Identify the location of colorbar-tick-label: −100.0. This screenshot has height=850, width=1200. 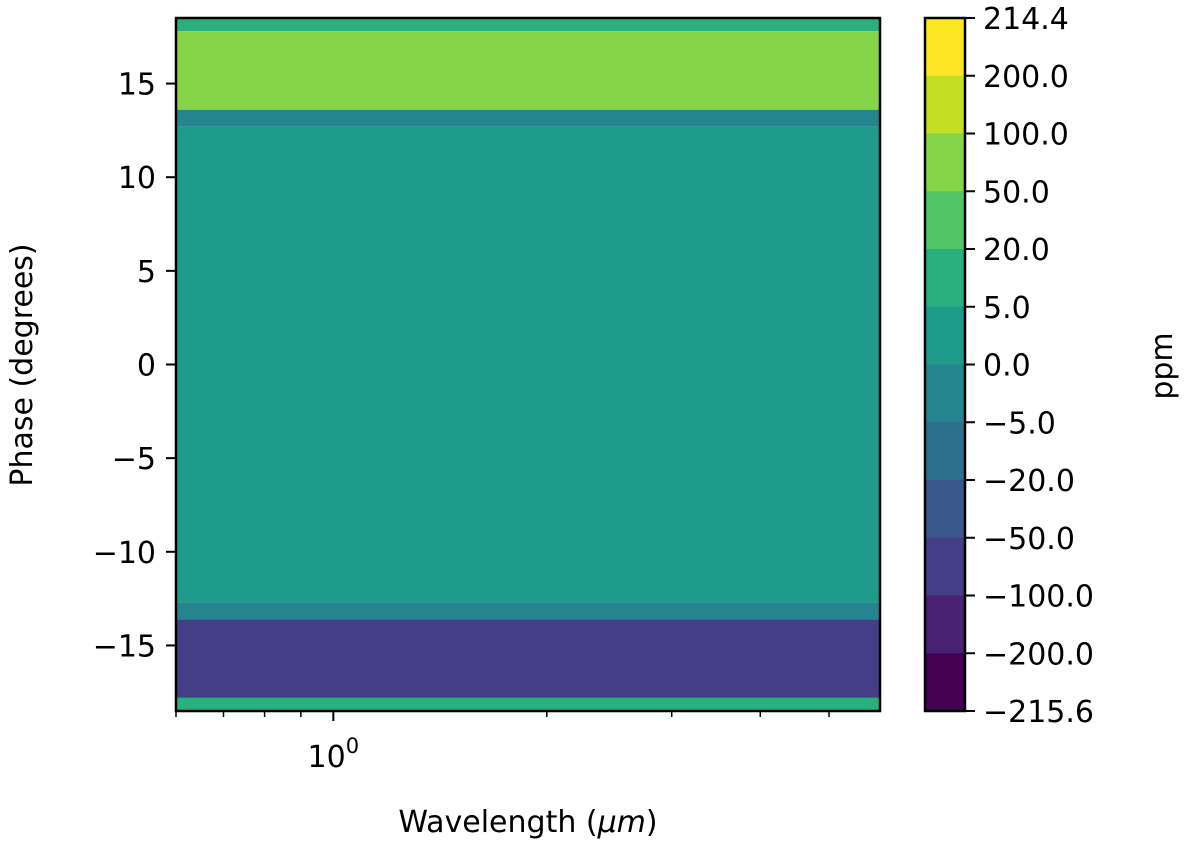
(1038, 597).